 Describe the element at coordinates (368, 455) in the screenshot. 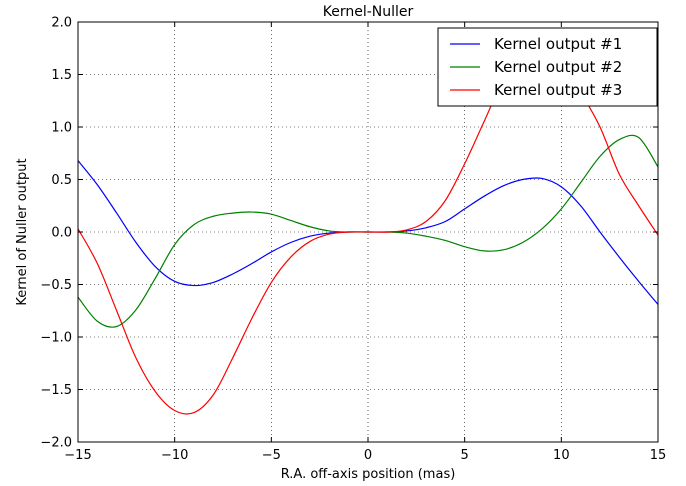

I see `x-tick-label: 0` at that location.